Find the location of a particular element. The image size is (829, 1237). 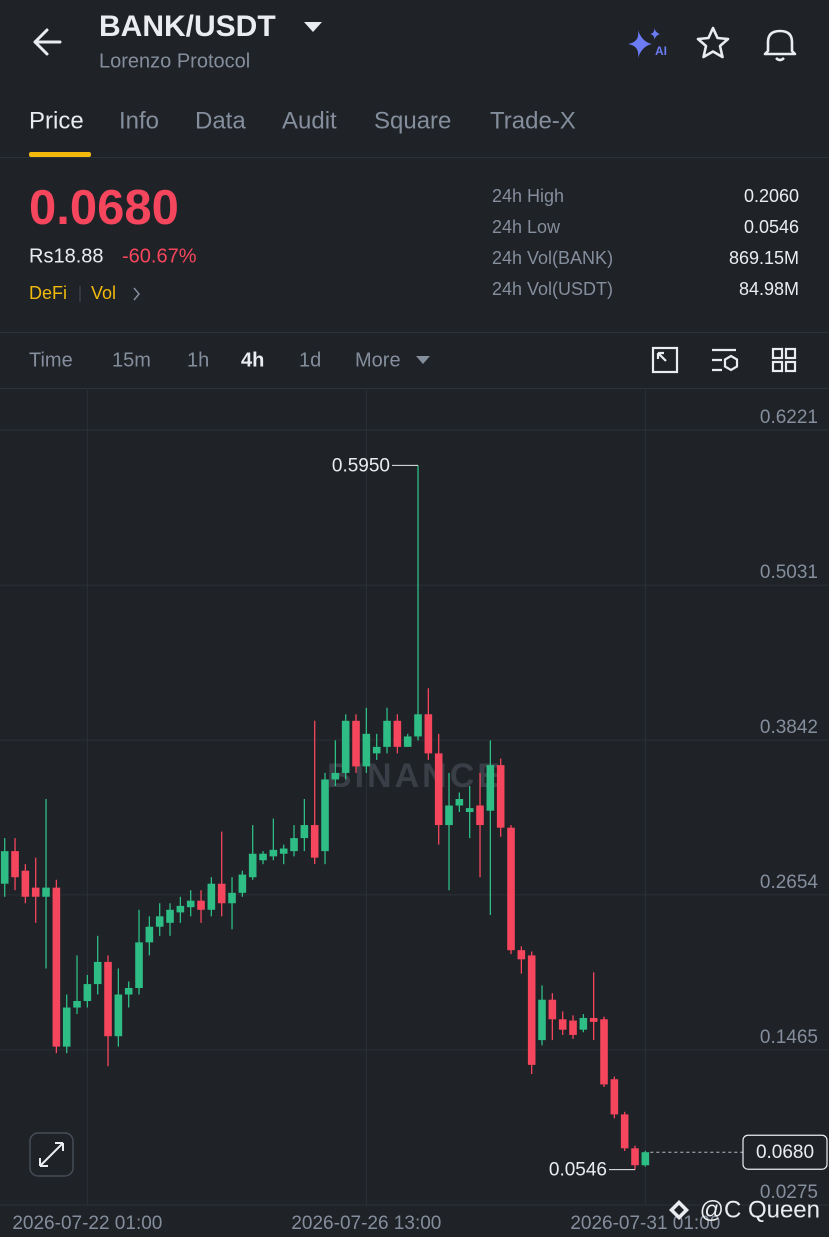

fullscreen-button is located at coordinates (51, 1154).